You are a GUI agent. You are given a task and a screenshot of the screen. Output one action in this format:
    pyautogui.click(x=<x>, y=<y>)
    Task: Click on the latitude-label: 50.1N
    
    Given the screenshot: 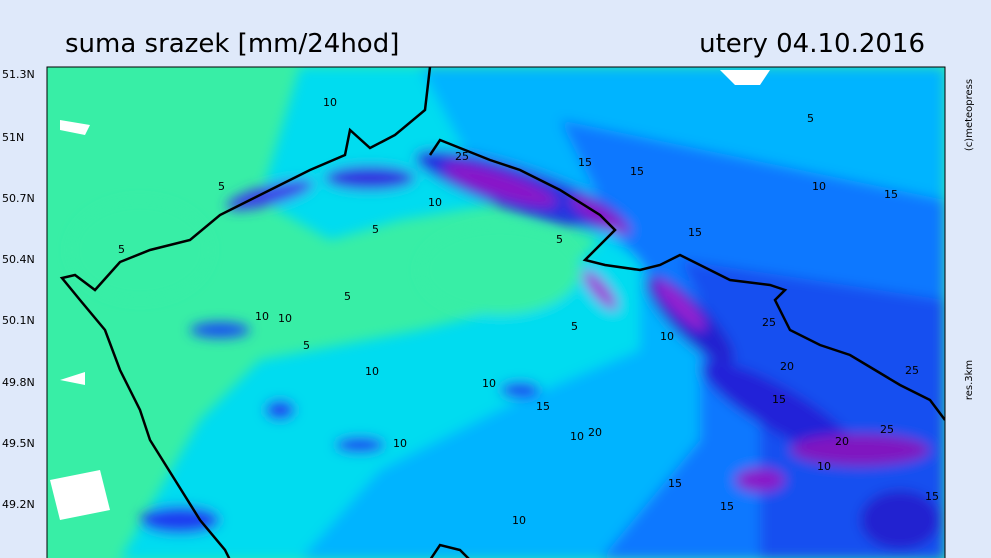 What is the action you would take?
    pyautogui.click(x=18, y=320)
    